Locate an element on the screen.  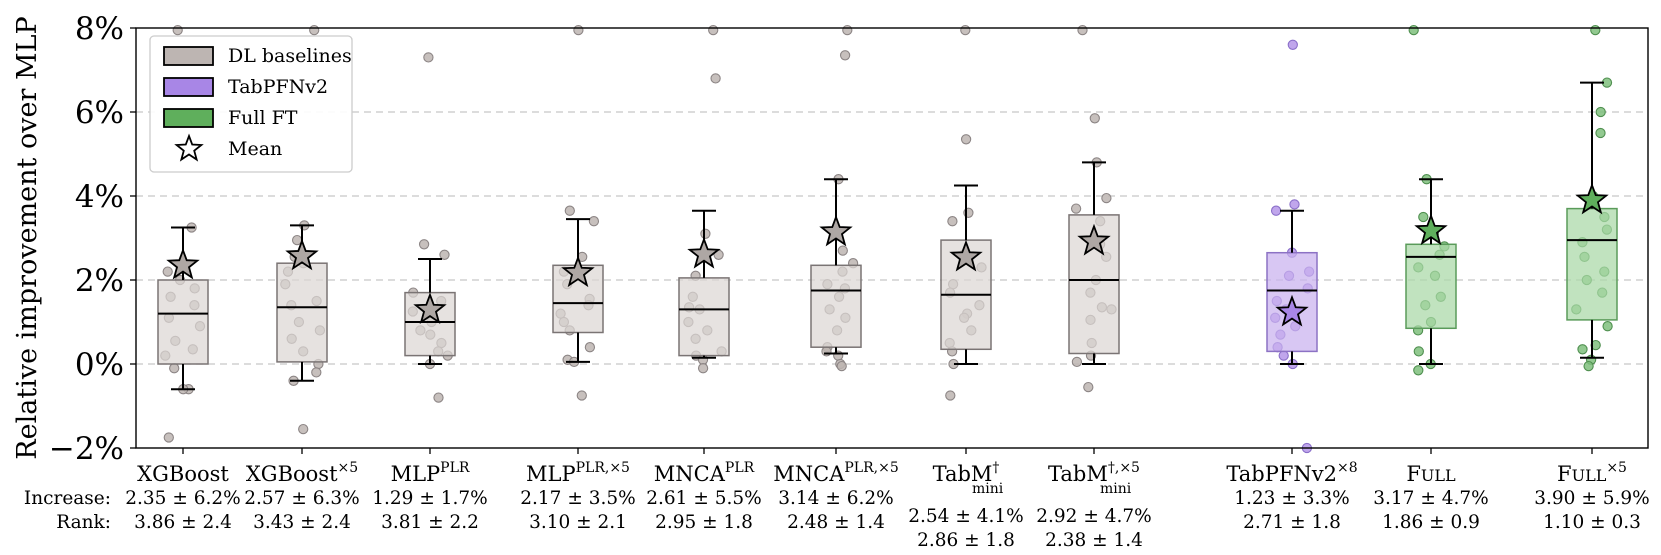
x-tick-label: XGBoost×5 is located at coordinates (302, 473).